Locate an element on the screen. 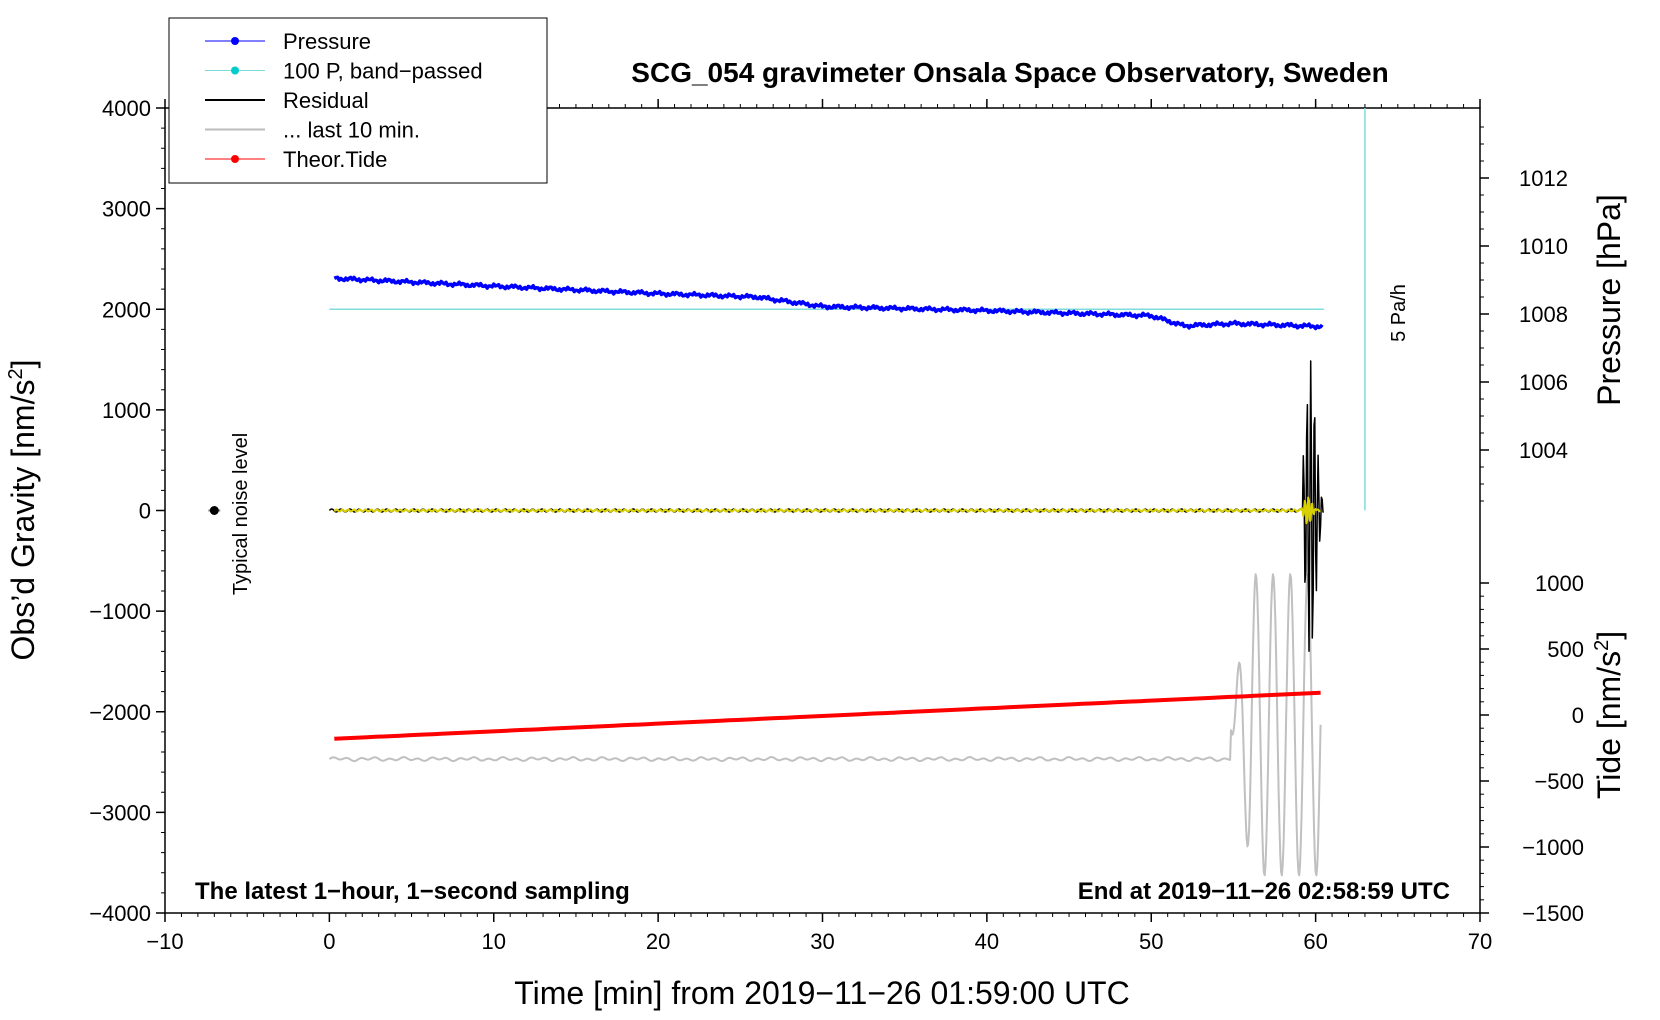 The width and height of the screenshot is (1660, 1020). y-axis-title-left: Obs’d Gravity [nm/s2] is located at coordinates (23, 510).